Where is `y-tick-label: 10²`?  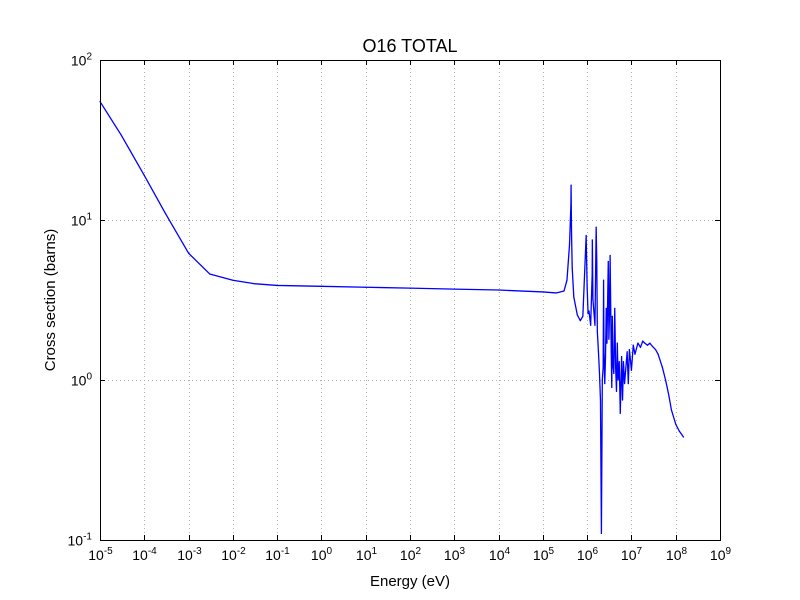
y-tick-label: 10² is located at coordinates (82, 60).